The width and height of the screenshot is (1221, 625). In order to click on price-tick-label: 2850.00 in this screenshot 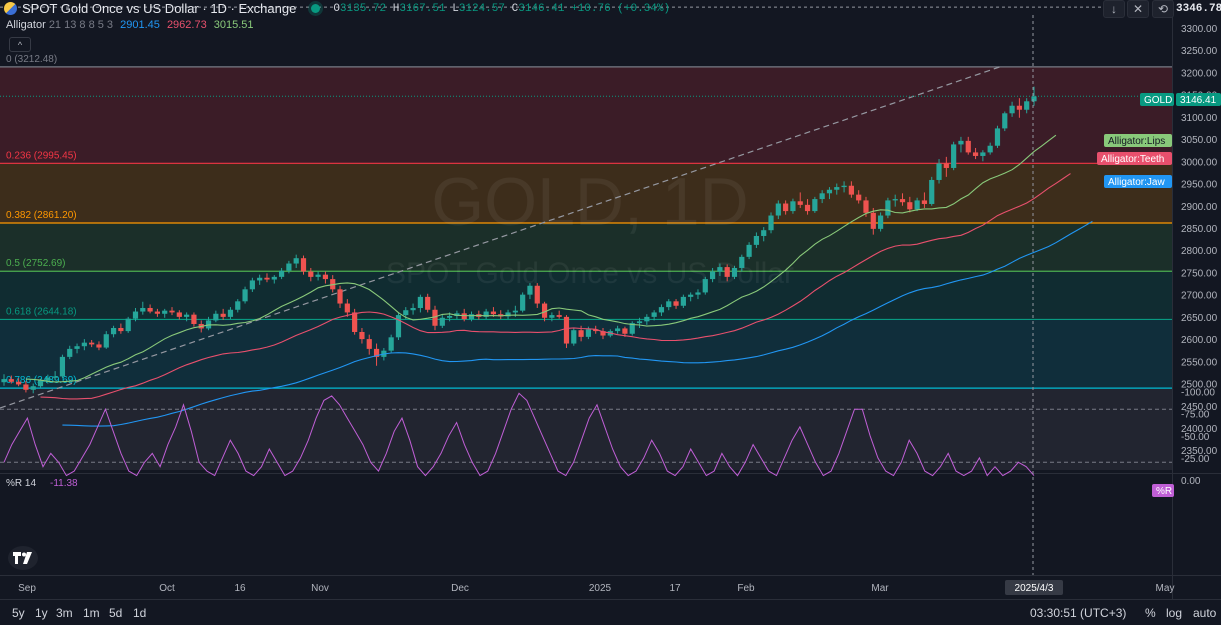, I will do `click(1199, 229)`.